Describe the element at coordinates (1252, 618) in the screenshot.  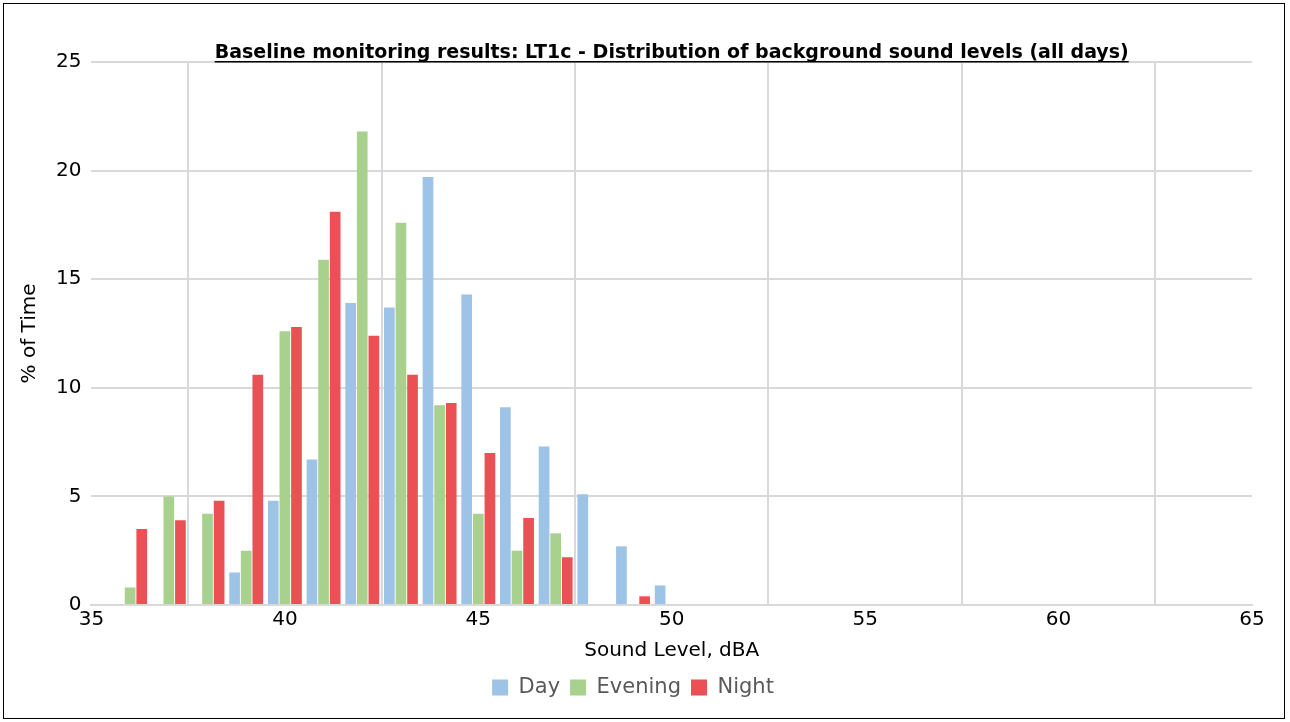
I see `x-tick-label: 65` at that location.